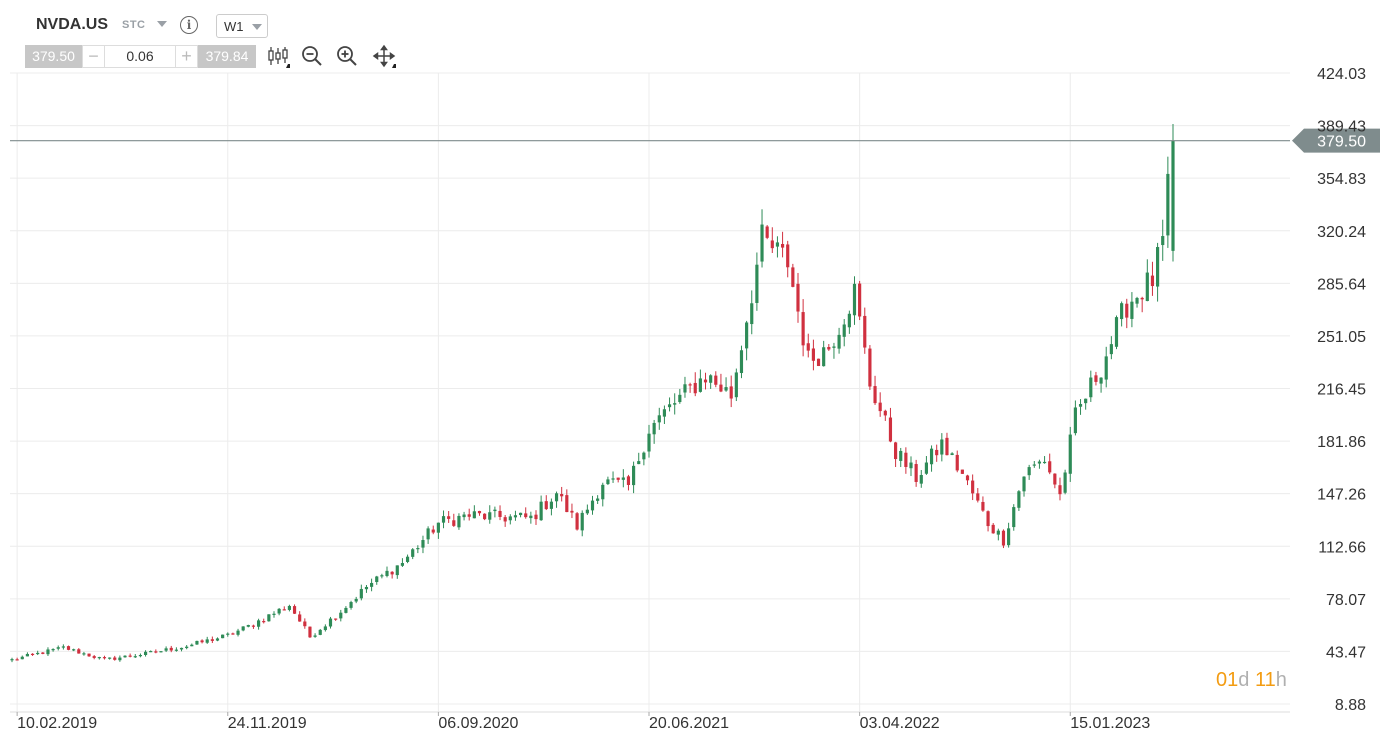 This screenshot has height=742, width=1387. Describe the element at coordinates (347, 56) in the screenshot. I see `zoom-in-icon` at that location.